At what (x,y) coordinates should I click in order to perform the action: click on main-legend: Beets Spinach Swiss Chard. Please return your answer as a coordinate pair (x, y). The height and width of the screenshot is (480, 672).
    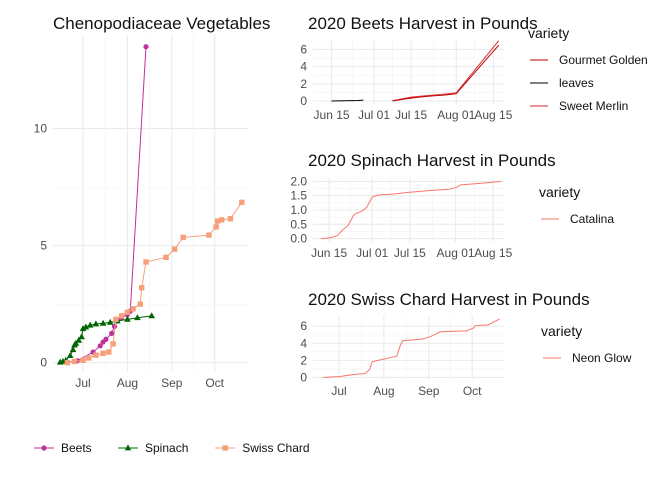
    Looking at the image, I should click on (172, 448).